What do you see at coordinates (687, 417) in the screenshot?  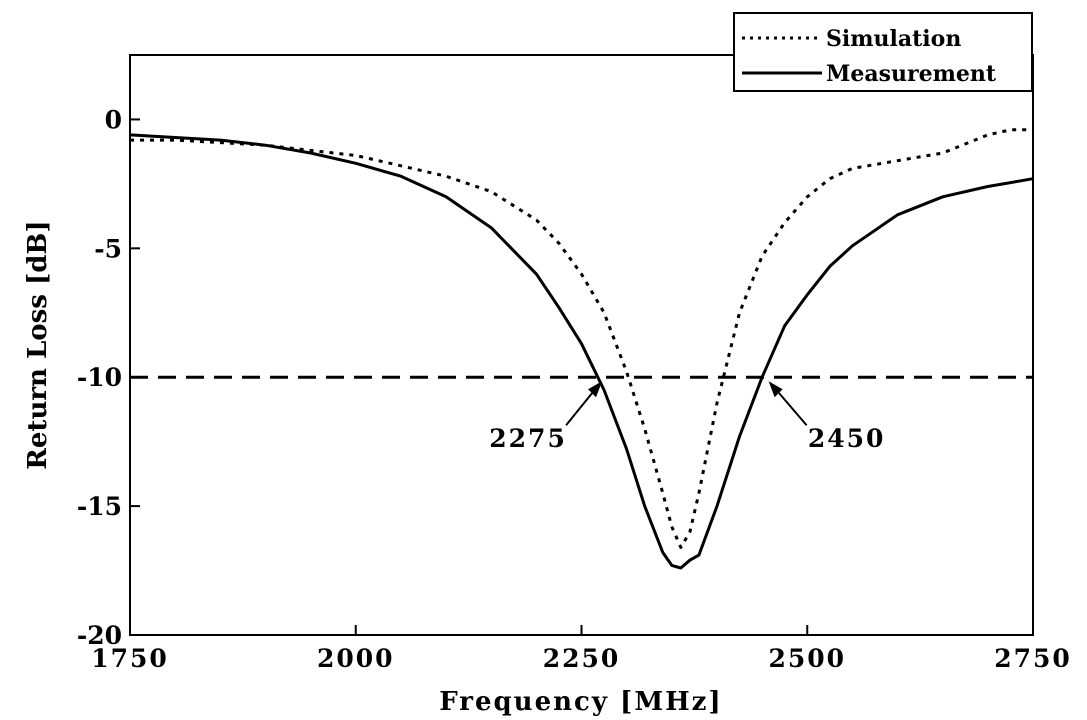 I see `annotation-group: 2275 2450` at bounding box center [687, 417].